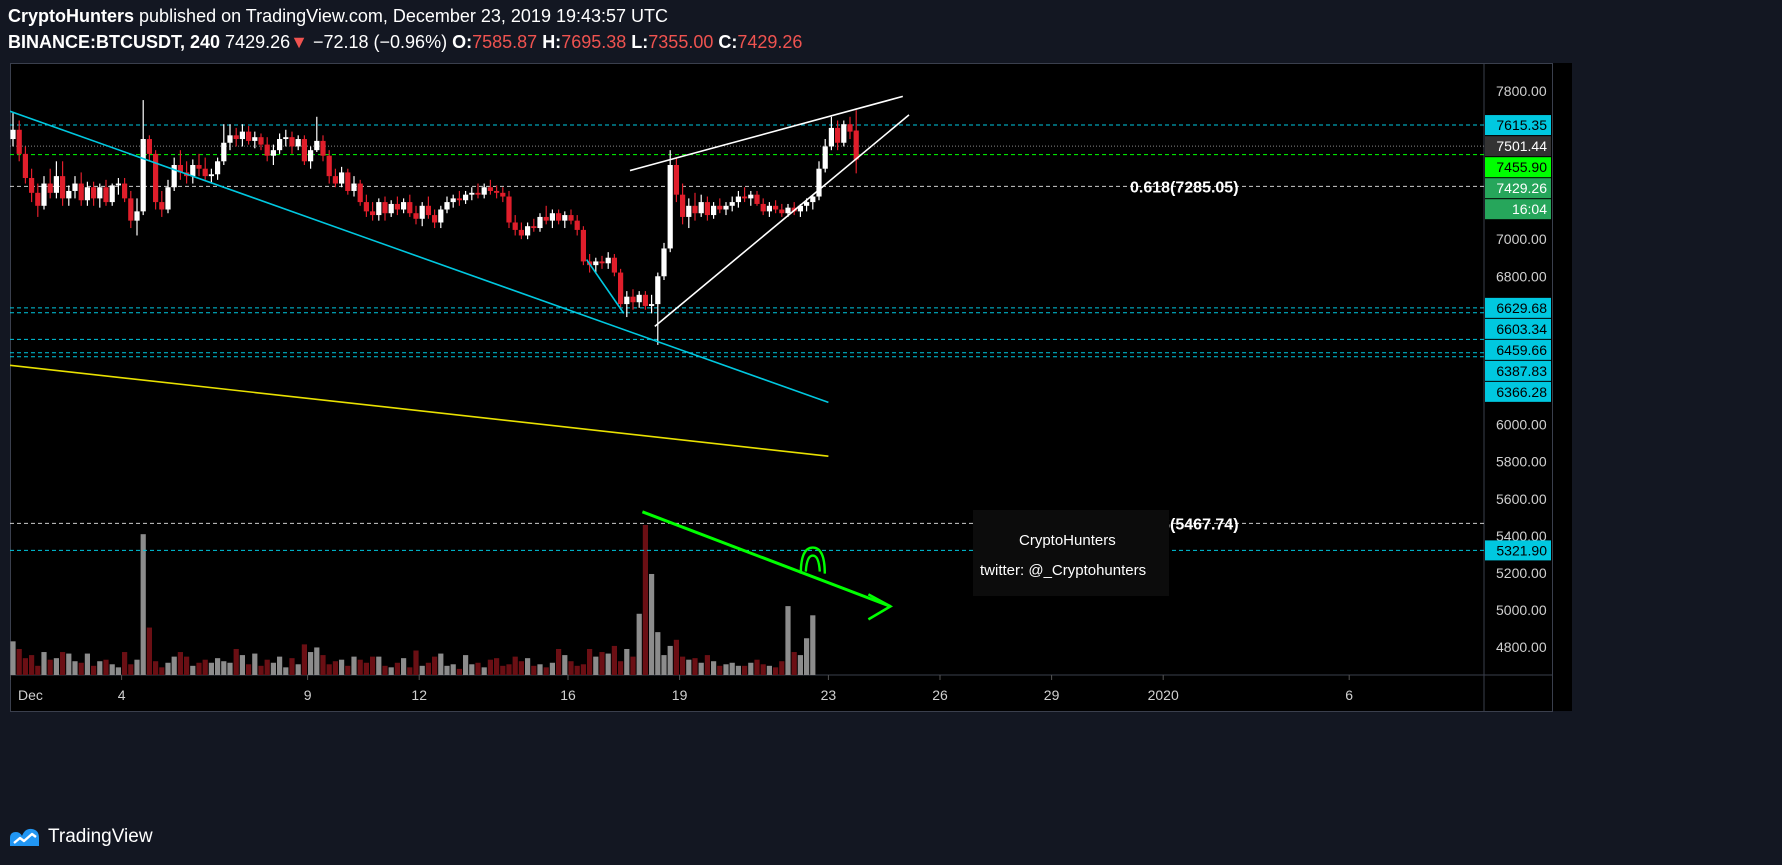  Describe the element at coordinates (1521, 462) in the screenshot. I see `price-tick-label: 5800.00` at that location.